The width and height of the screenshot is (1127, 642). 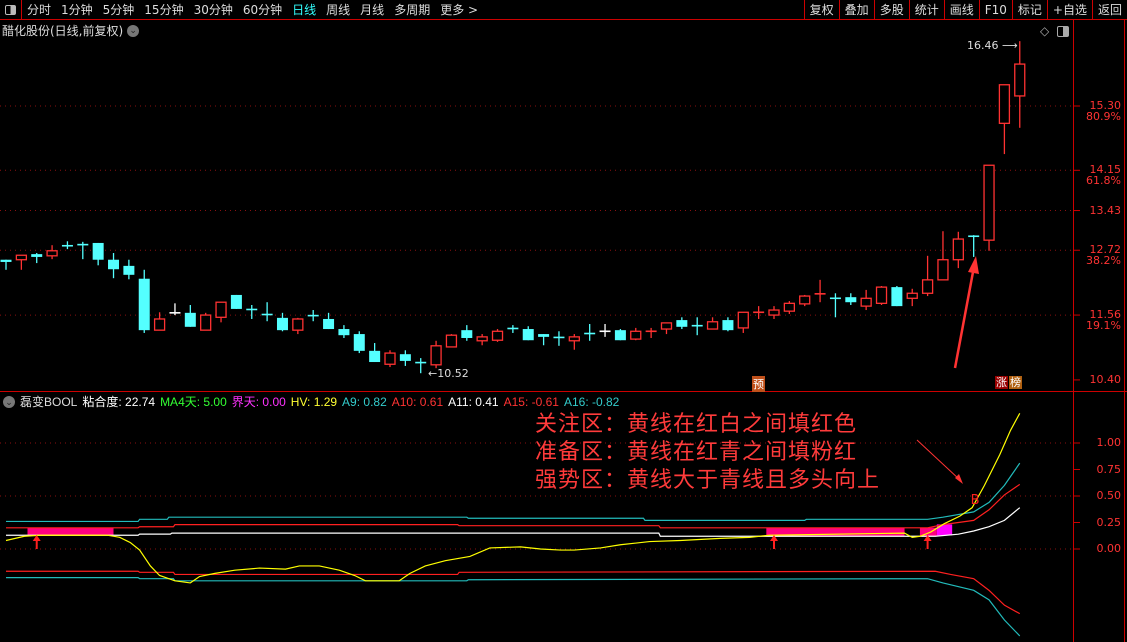 I want to click on annotation-prepare: 准备区：黄线在红青之间填粉红, so click(x=696, y=452).